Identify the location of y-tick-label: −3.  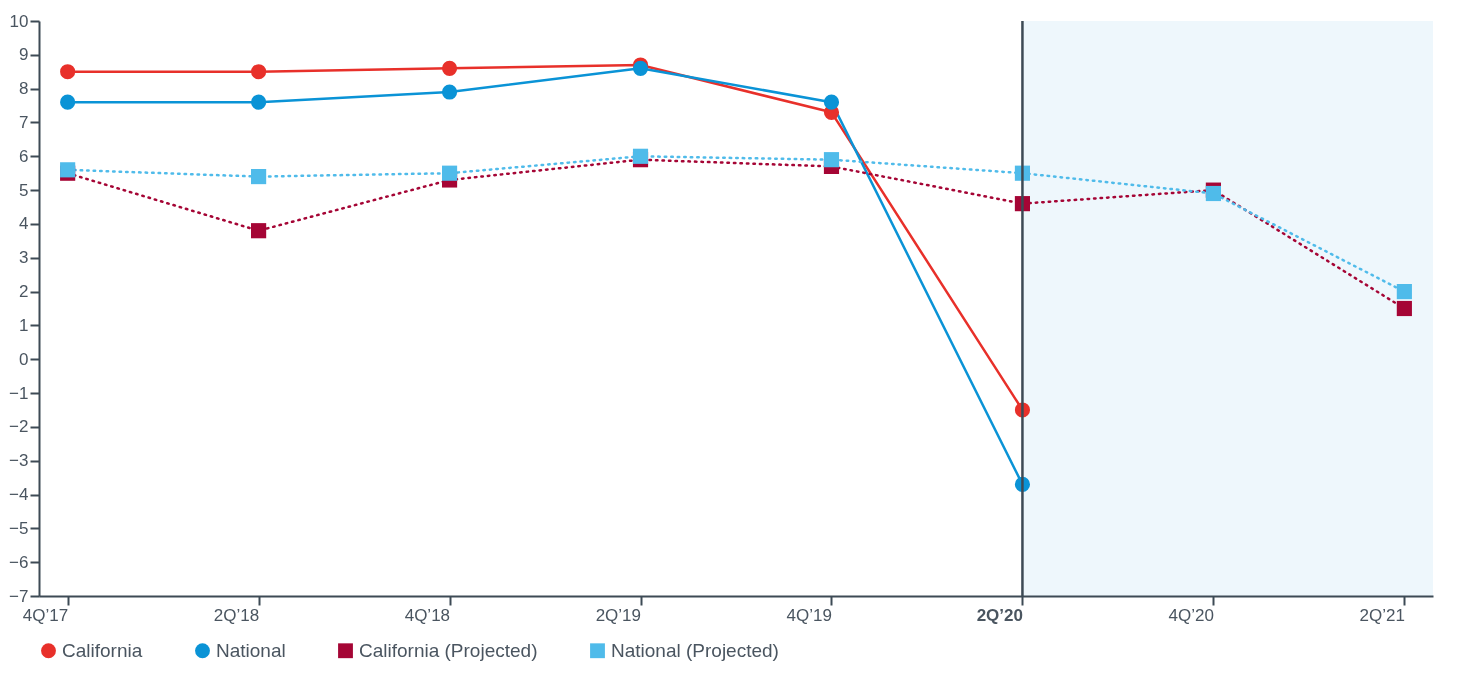
(19, 461).